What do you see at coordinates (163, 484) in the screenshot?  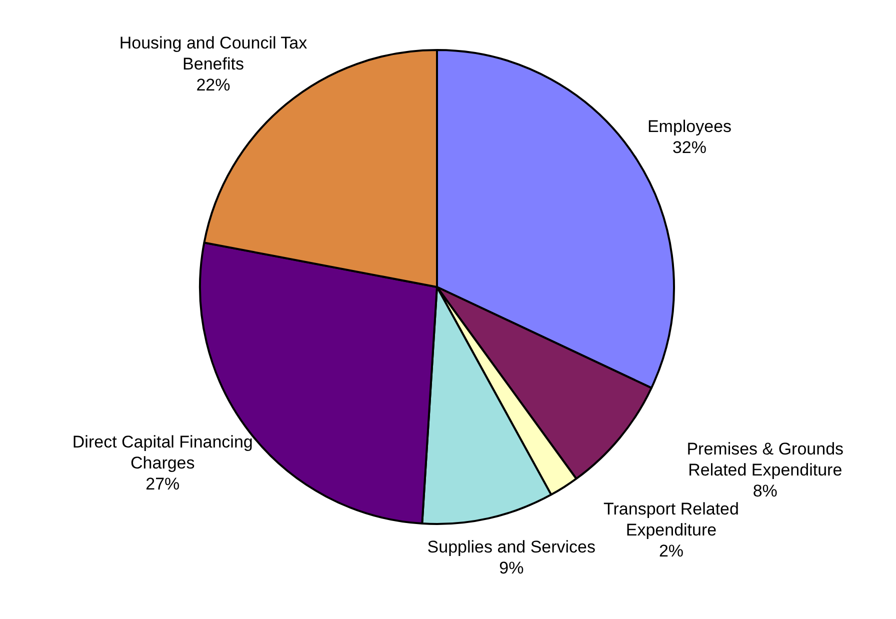 I see `data-label: 27%` at bounding box center [163, 484].